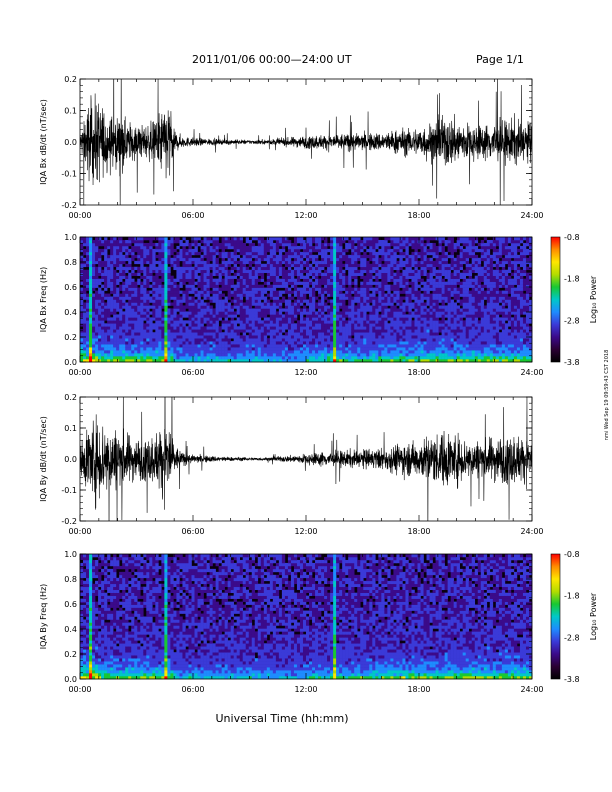 The height and width of the screenshot is (792, 612). Describe the element at coordinates (79, 215) in the screenshot. I see `x-tick-label: 00:00` at that location.